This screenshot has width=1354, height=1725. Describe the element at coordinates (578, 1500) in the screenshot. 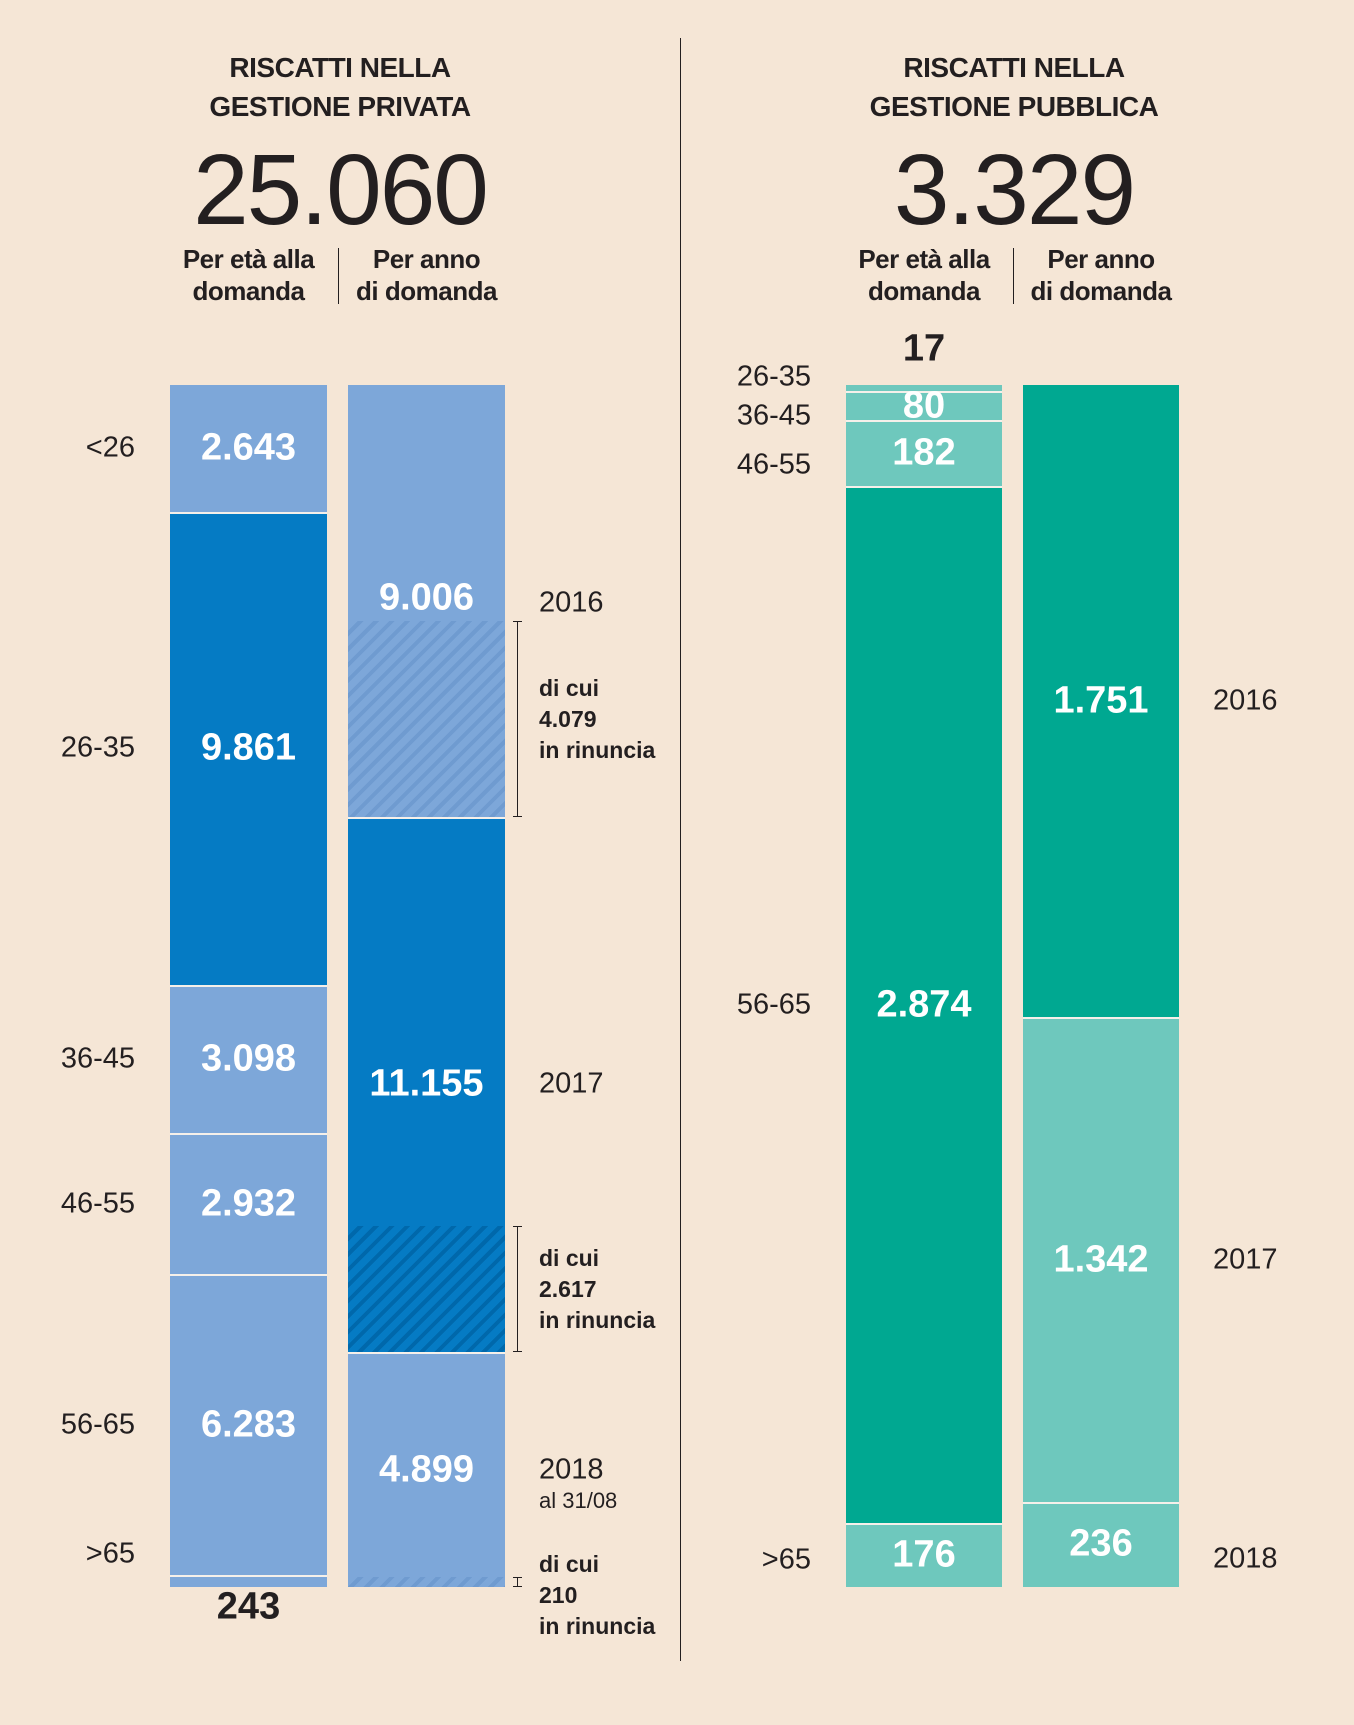

I see `year-sublabel: al 31/08` at that location.